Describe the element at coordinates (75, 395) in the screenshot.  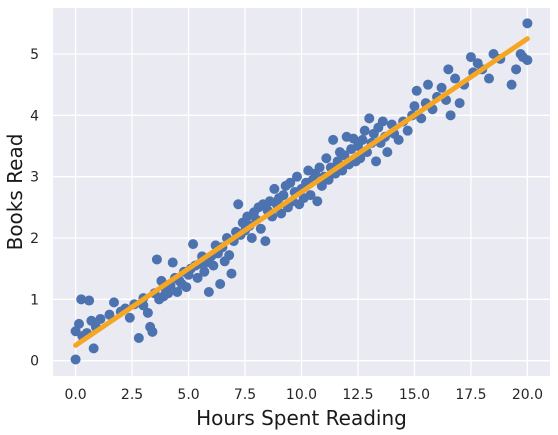
I see `x-tick-label: 0.0` at that location.